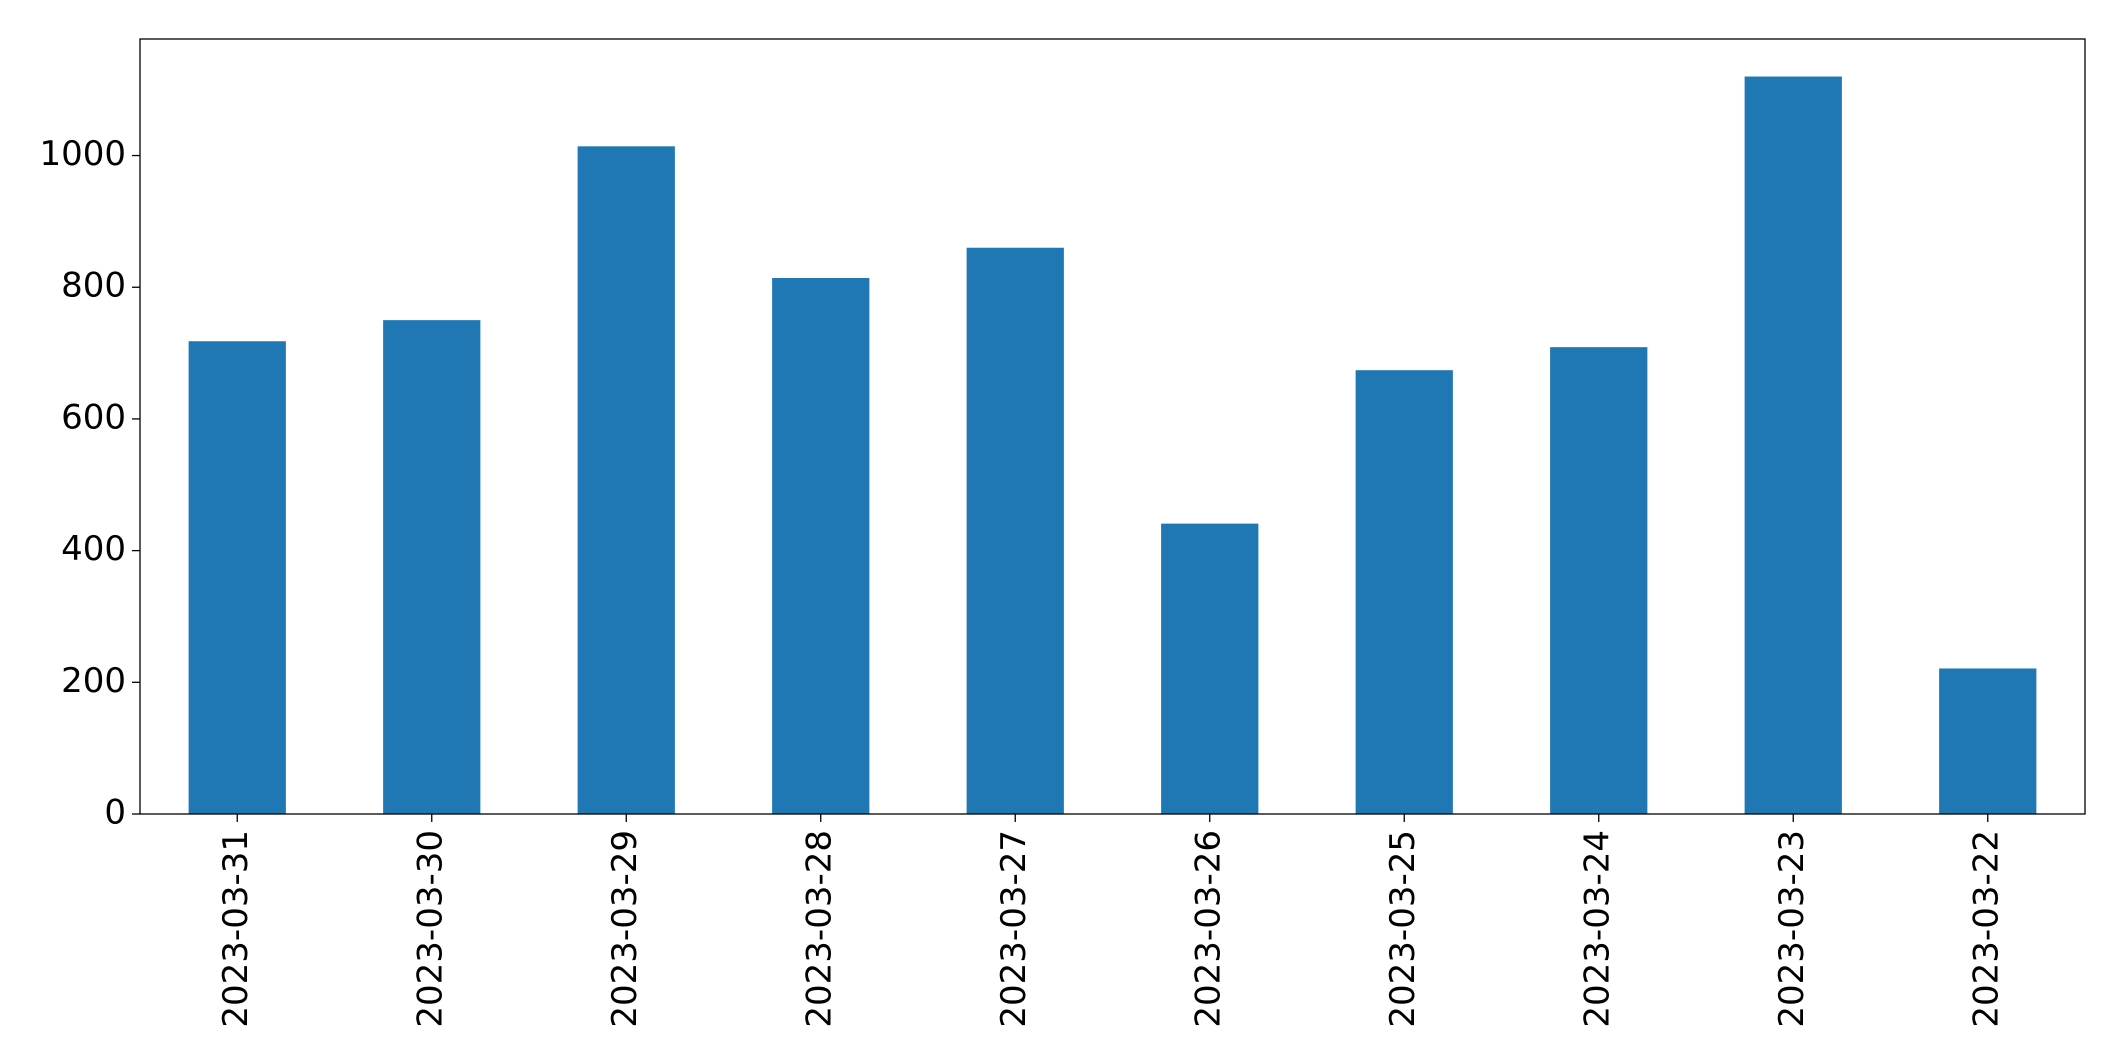  Describe the element at coordinates (1597, 929) in the screenshot. I see `x-tick-label: 2023-03-24` at that location.